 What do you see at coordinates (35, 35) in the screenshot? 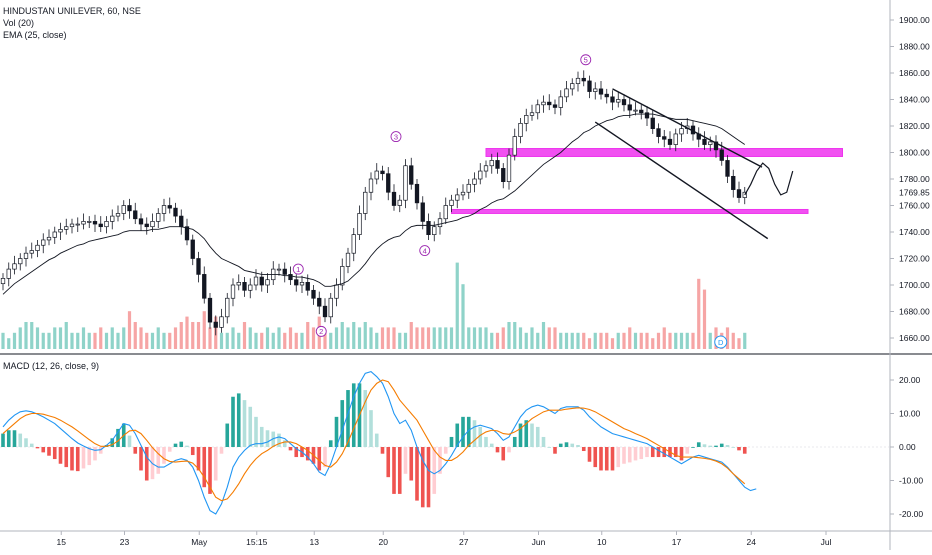
I see `legend-ema: EMA (25, close)` at bounding box center [35, 35].